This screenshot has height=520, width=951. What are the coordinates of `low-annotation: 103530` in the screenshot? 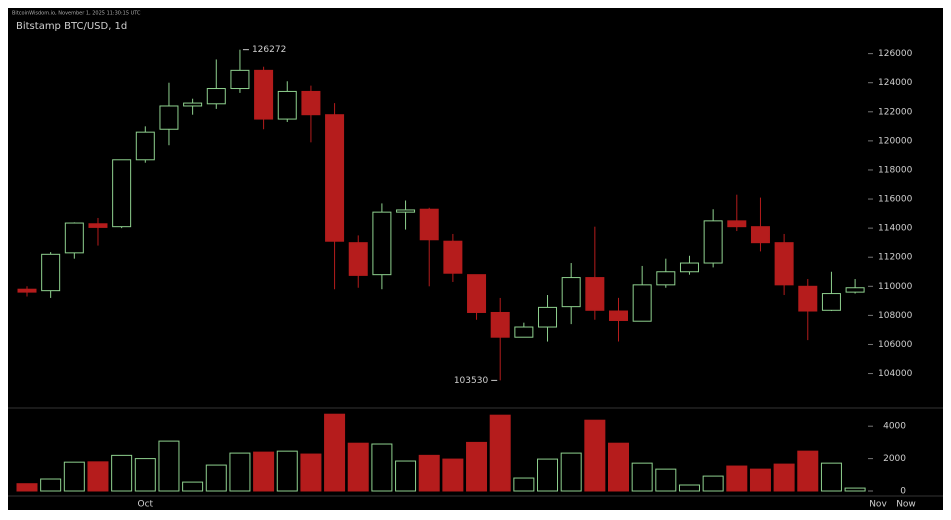 It's located at (471, 381).